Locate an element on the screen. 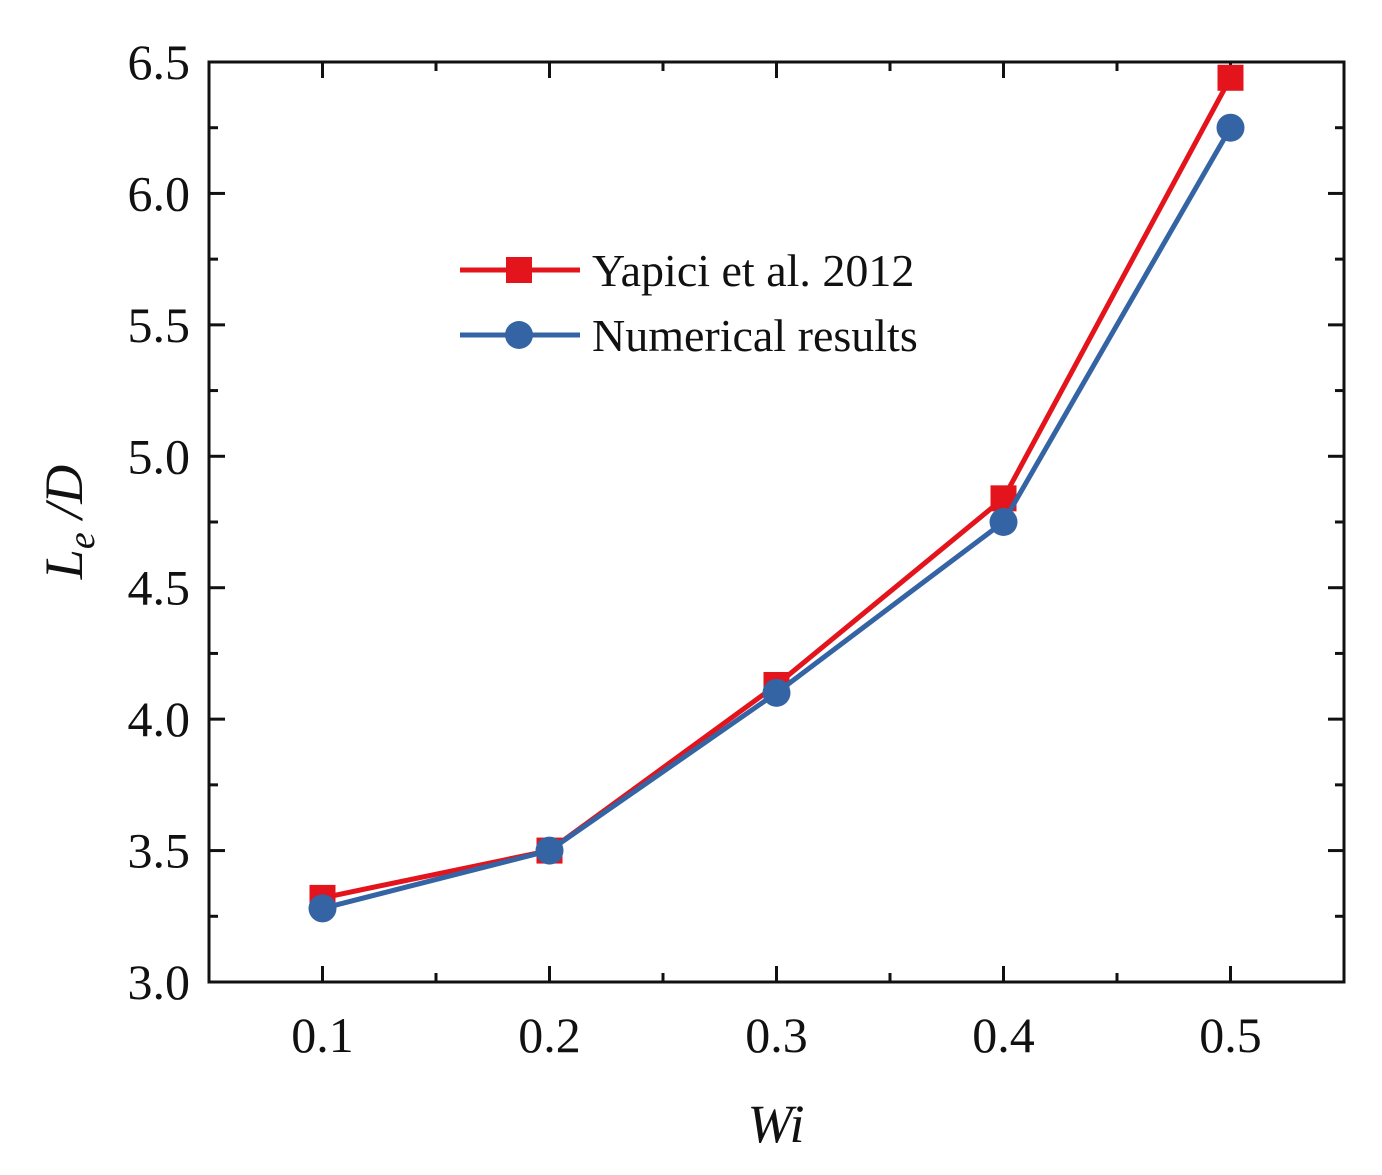 The height and width of the screenshot is (1175, 1382). legend: Yapici et al. 2012 Numerical results is located at coordinates (689, 303).